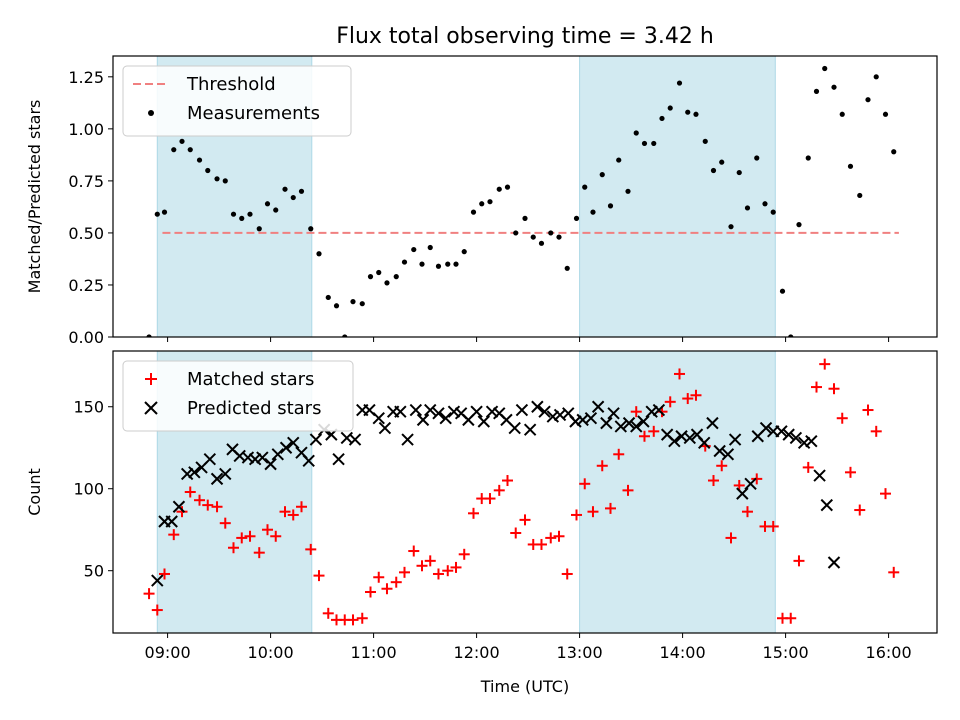 Image resolution: width=960 pixels, height=720 pixels. I want to click on legend-label: Measurements, so click(253, 113).